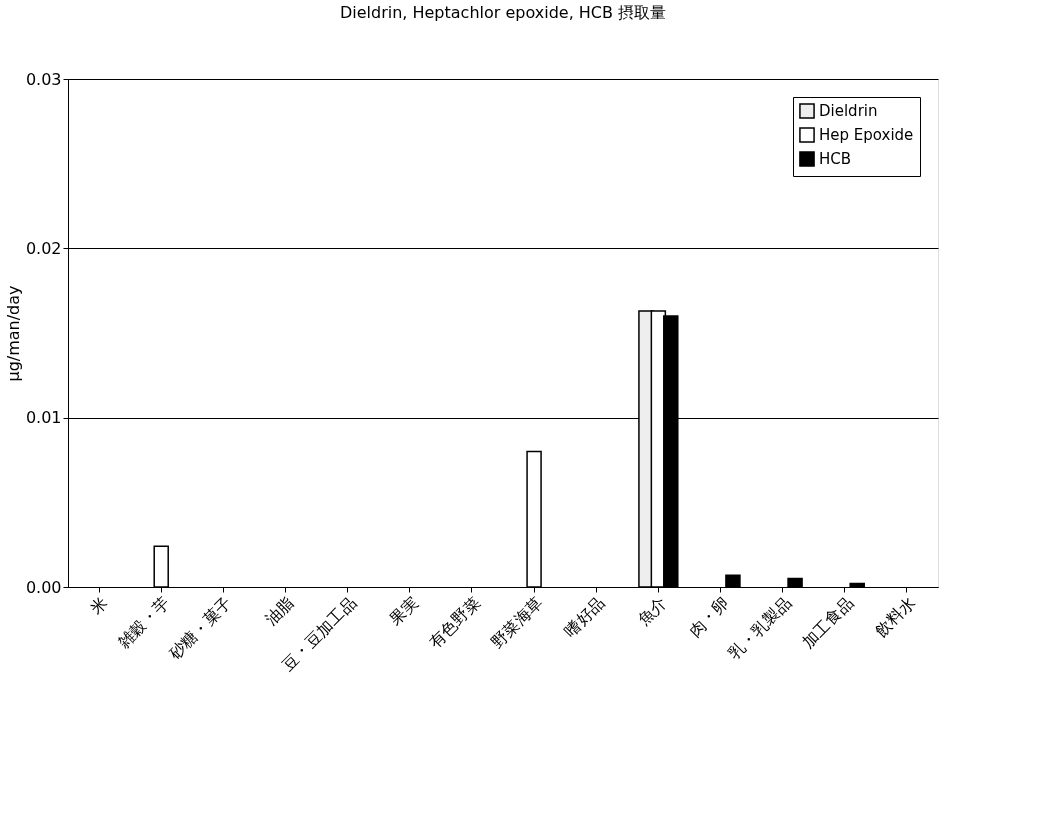  Describe the element at coordinates (709, 617) in the screenshot. I see `x-tick-label: 肉・卵` at that location.